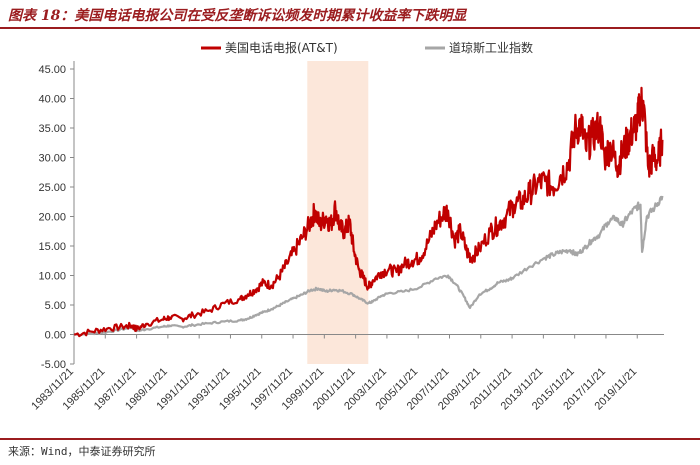 This screenshot has width=700, height=465. What do you see at coordinates (52, 70) in the screenshot?
I see `y-tick-label: 45.00` at bounding box center [52, 70].